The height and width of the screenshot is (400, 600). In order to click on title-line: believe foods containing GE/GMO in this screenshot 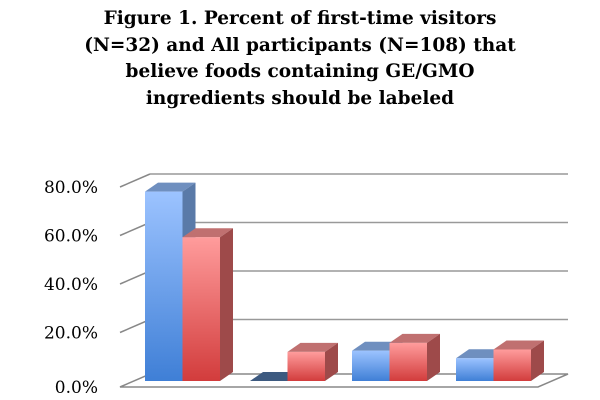, I will do `click(300, 71)`.